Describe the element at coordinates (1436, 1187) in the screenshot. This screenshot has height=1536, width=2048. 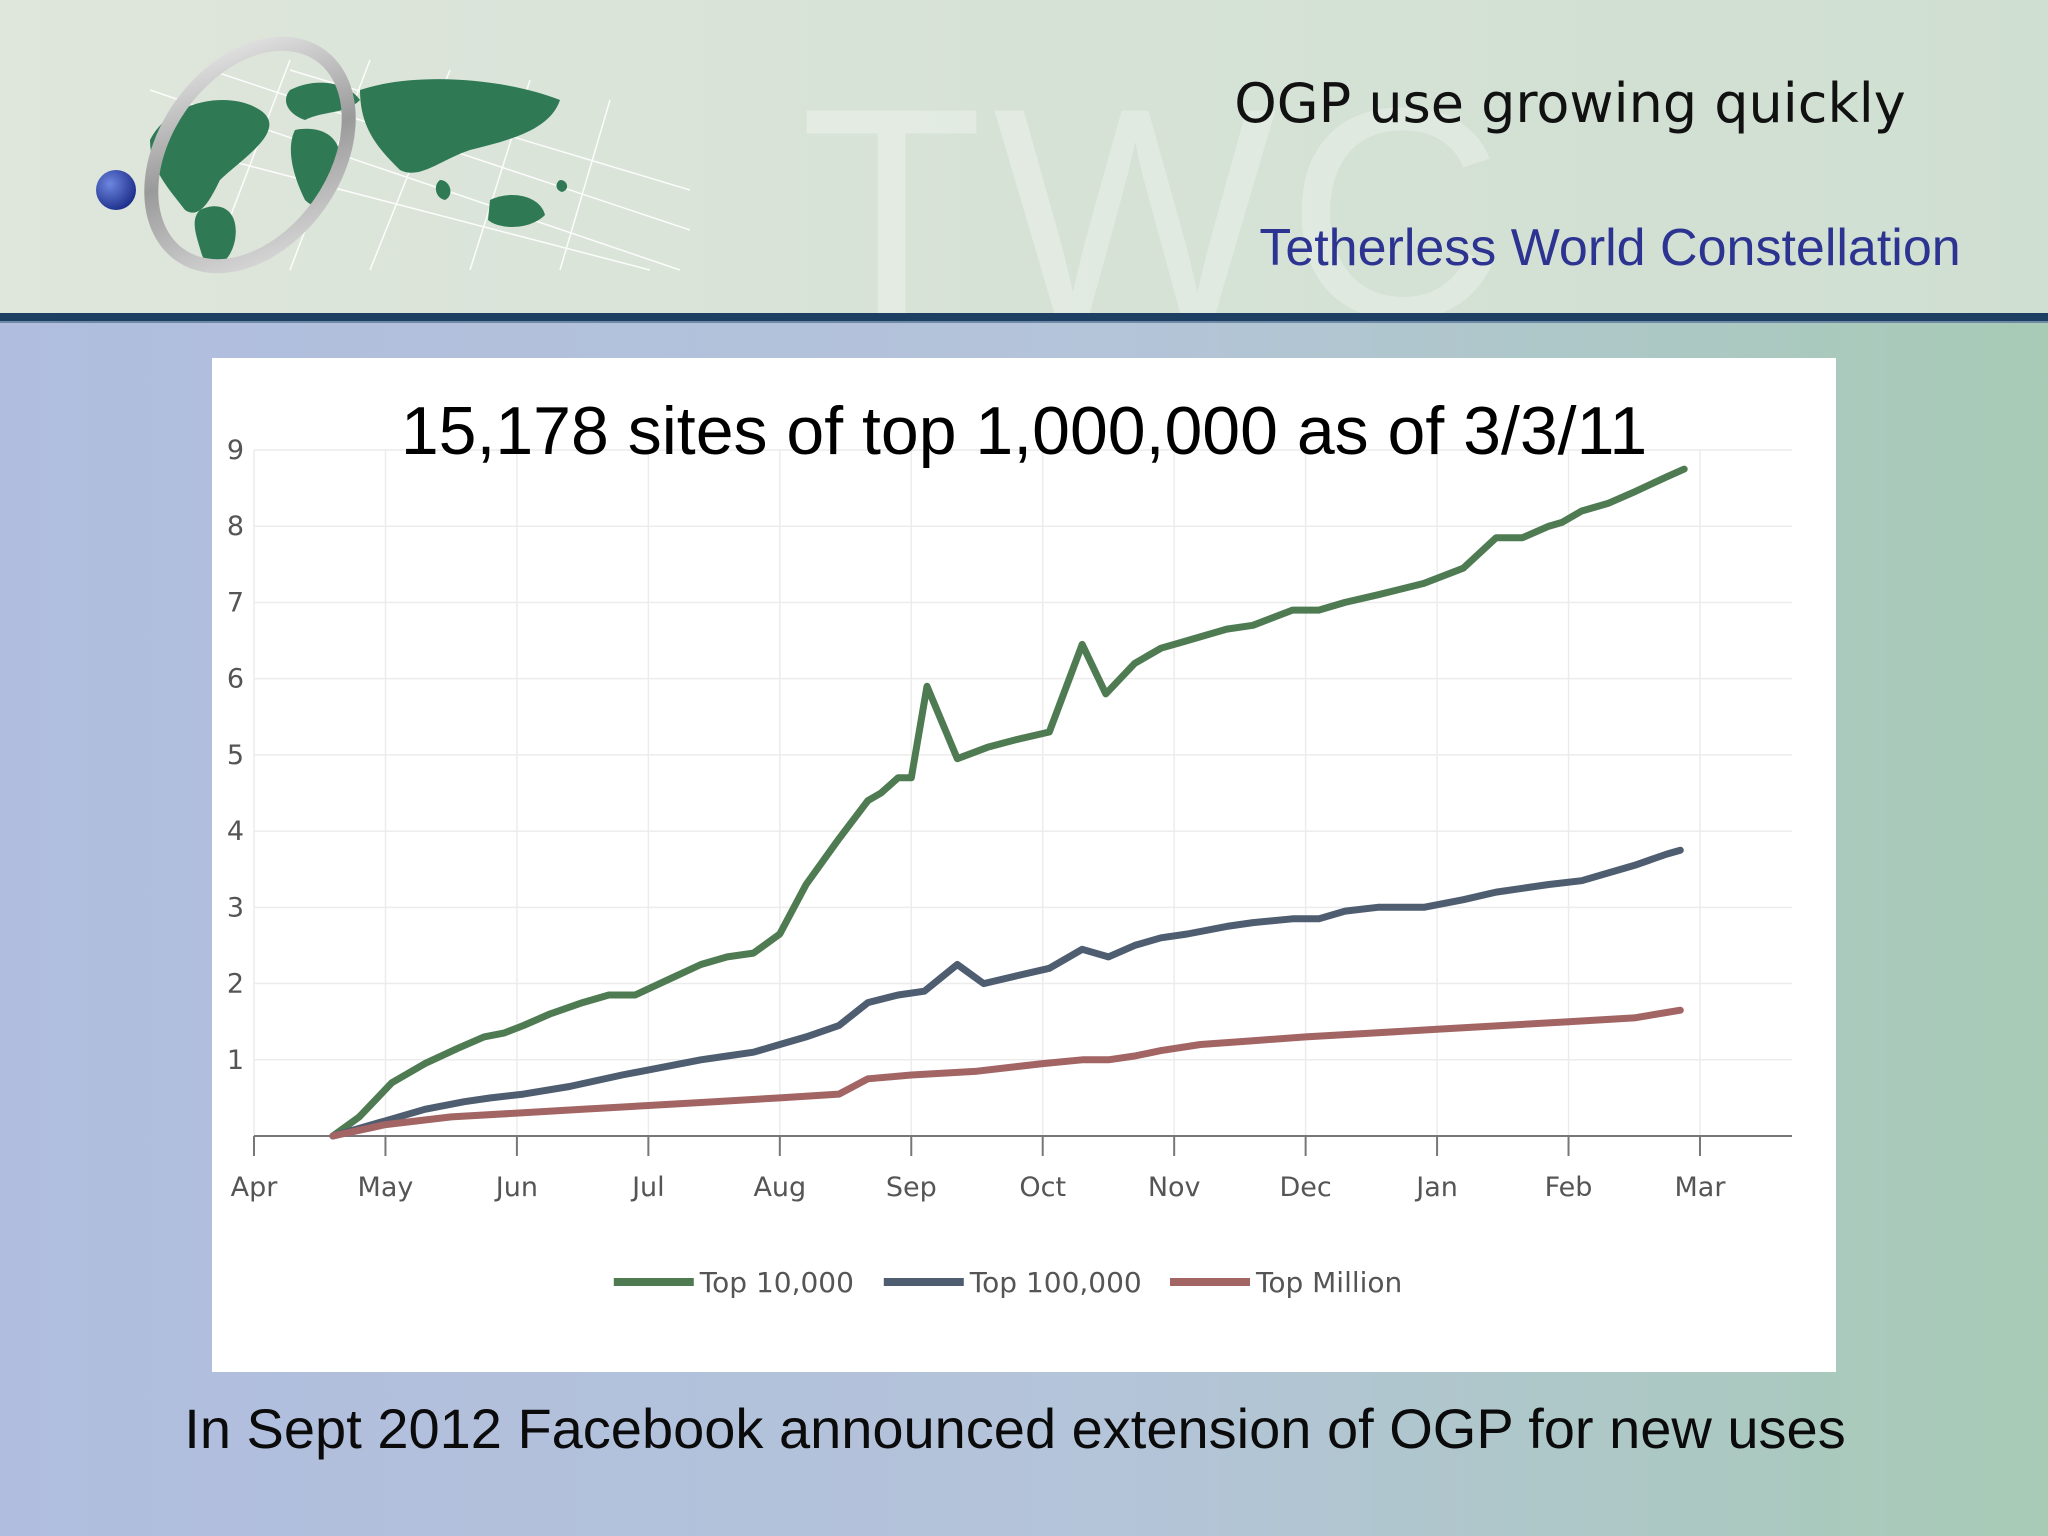
I see `x-tick-label: Jan` at that location.